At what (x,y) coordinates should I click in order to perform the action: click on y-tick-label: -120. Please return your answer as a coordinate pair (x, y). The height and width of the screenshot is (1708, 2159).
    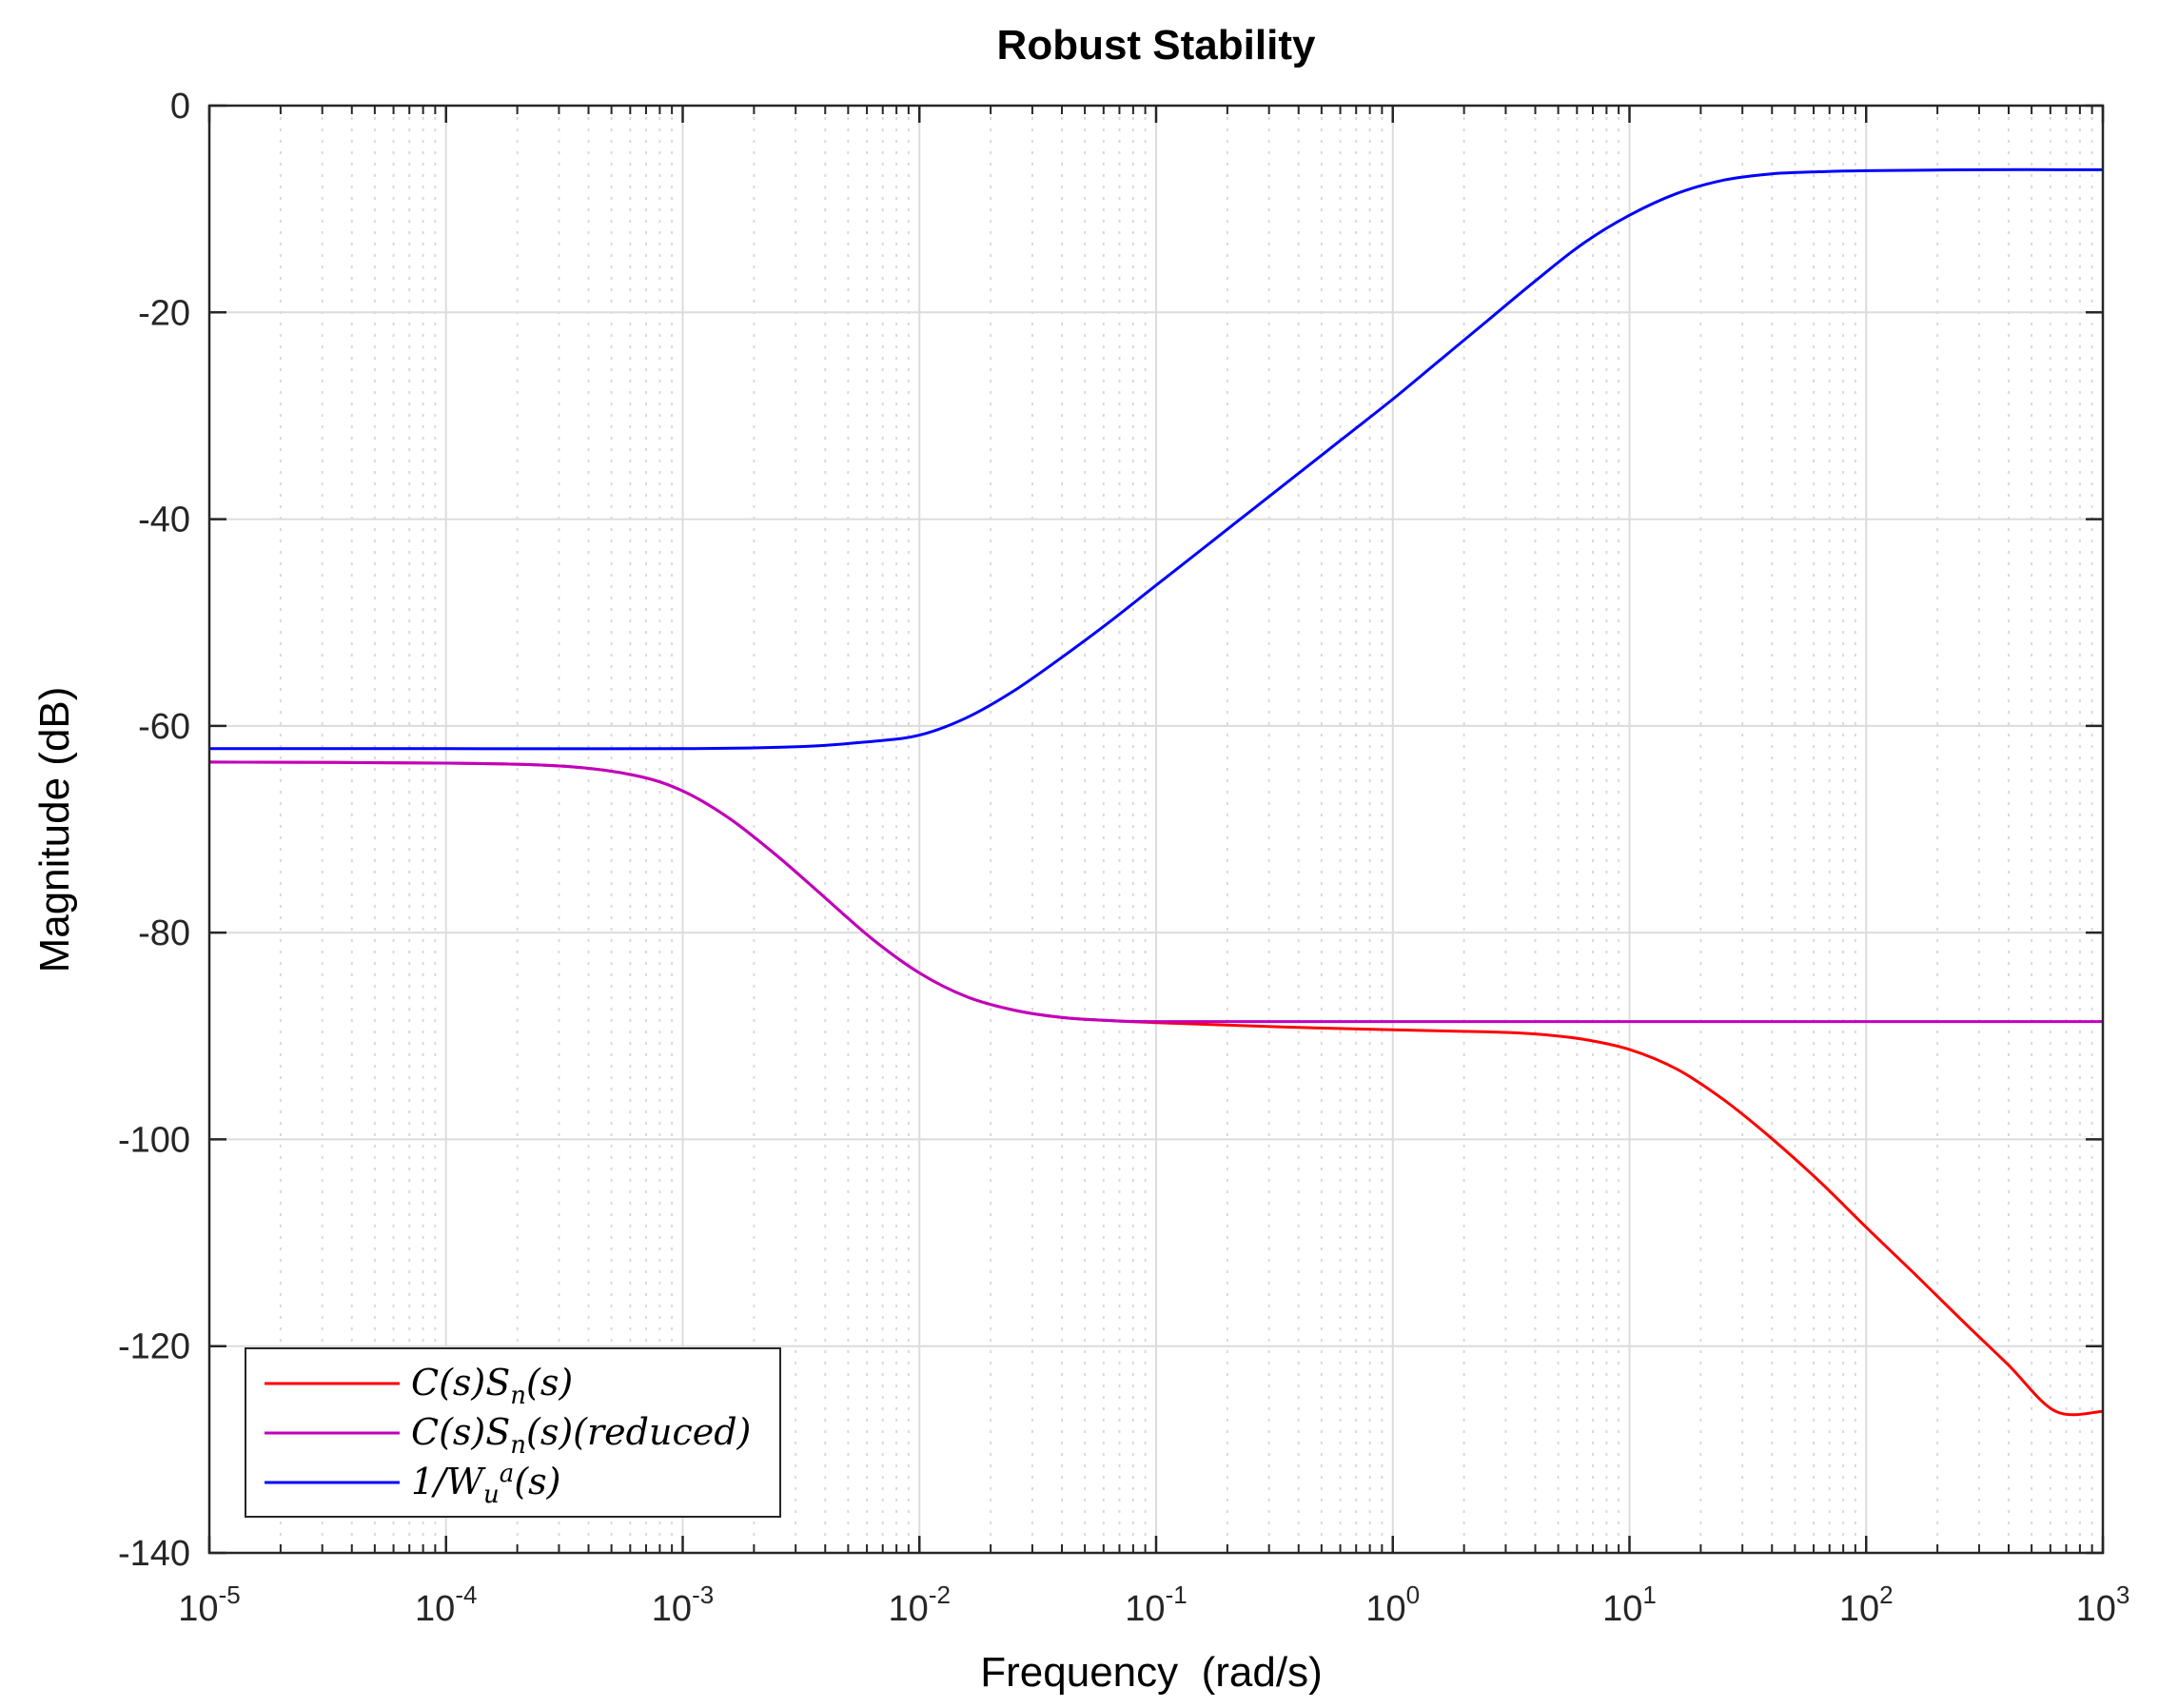
    Looking at the image, I should click on (154, 1347).